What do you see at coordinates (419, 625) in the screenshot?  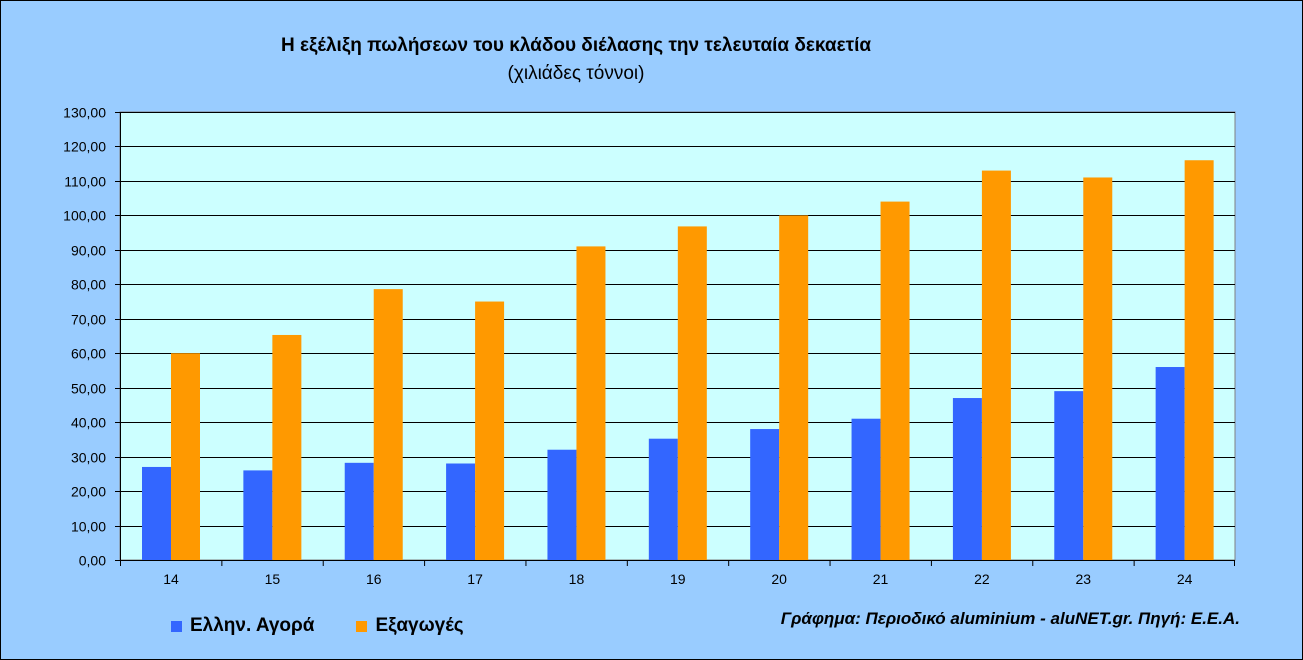 I see `legend-label-exports: Εξαγωγές` at bounding box center [419, 625].